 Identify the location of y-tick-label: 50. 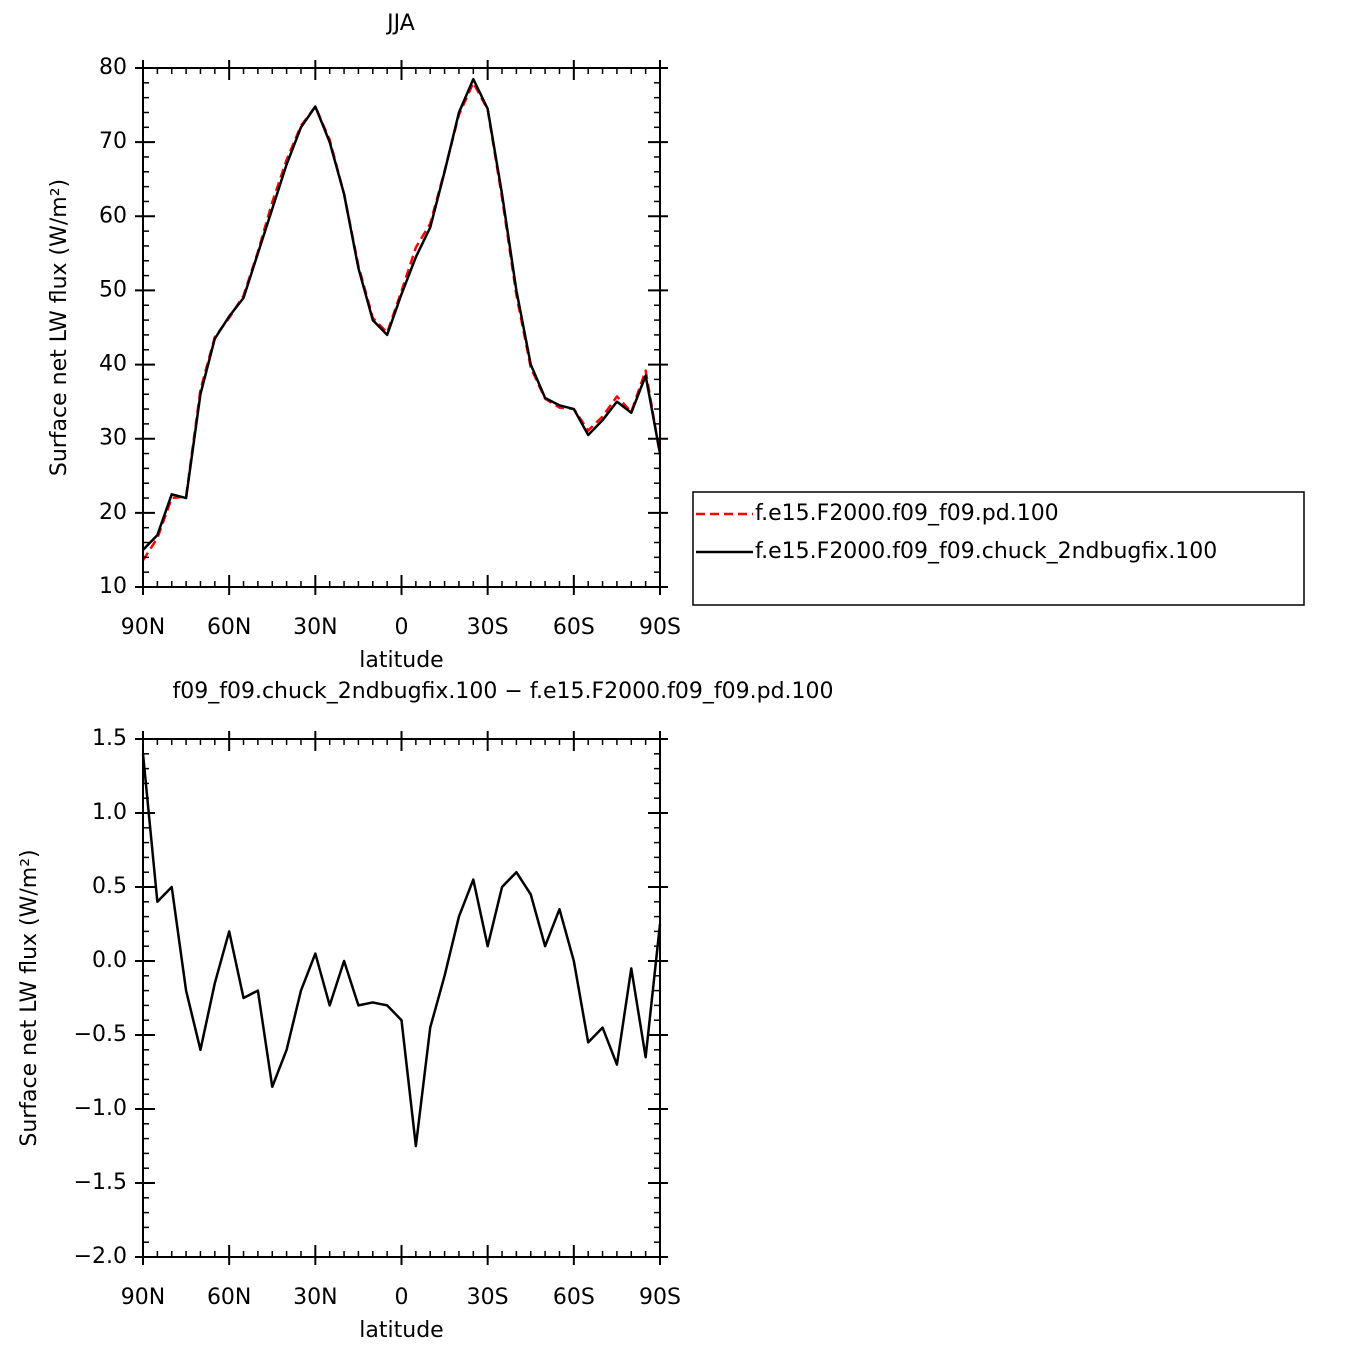
(113, 289).